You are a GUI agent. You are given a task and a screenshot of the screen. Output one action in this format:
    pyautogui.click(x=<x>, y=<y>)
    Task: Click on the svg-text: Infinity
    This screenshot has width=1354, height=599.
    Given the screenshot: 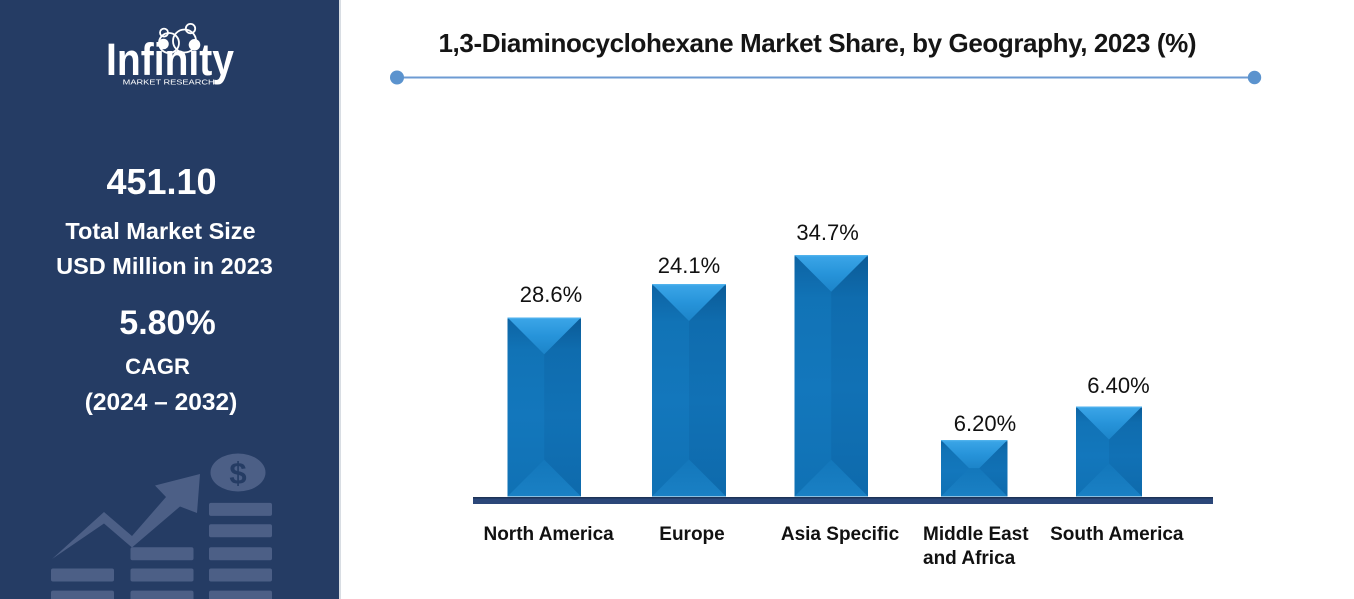 What is the action you would take?
    pyautogui.click(x=170, y=59)
    